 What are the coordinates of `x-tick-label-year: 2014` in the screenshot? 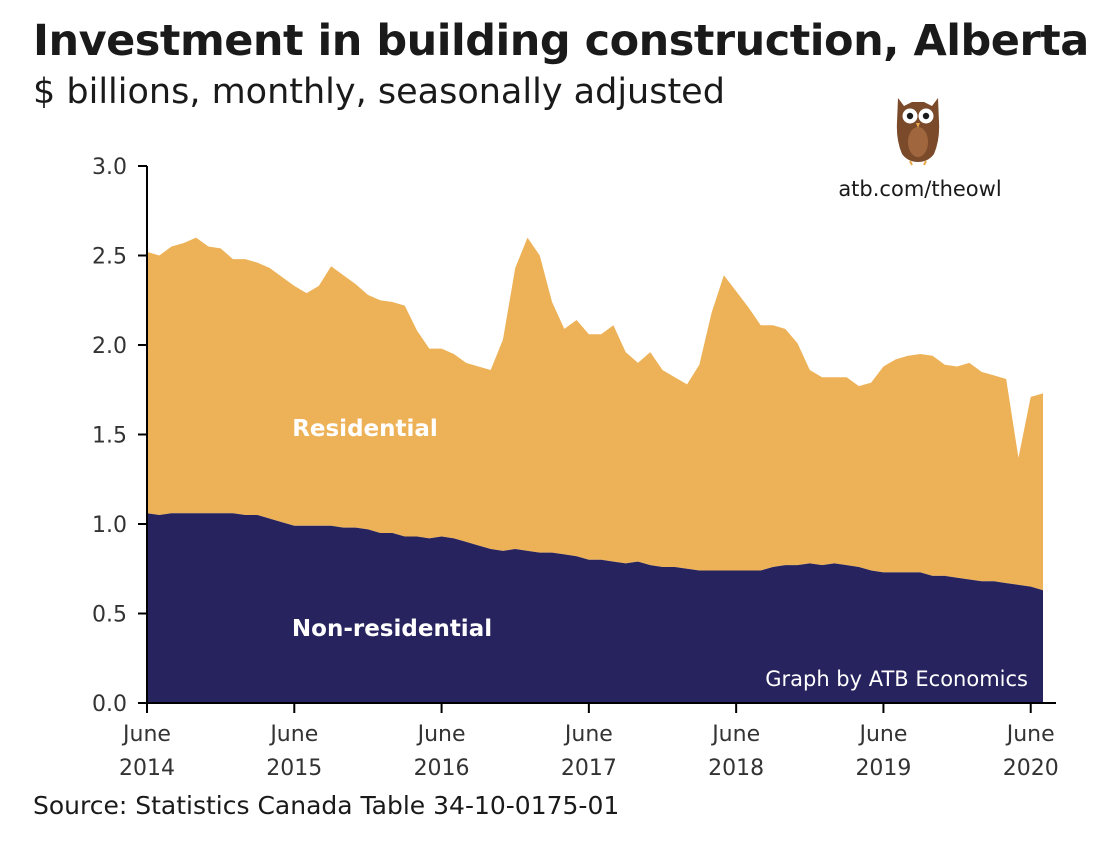 It's located at (147, 768).